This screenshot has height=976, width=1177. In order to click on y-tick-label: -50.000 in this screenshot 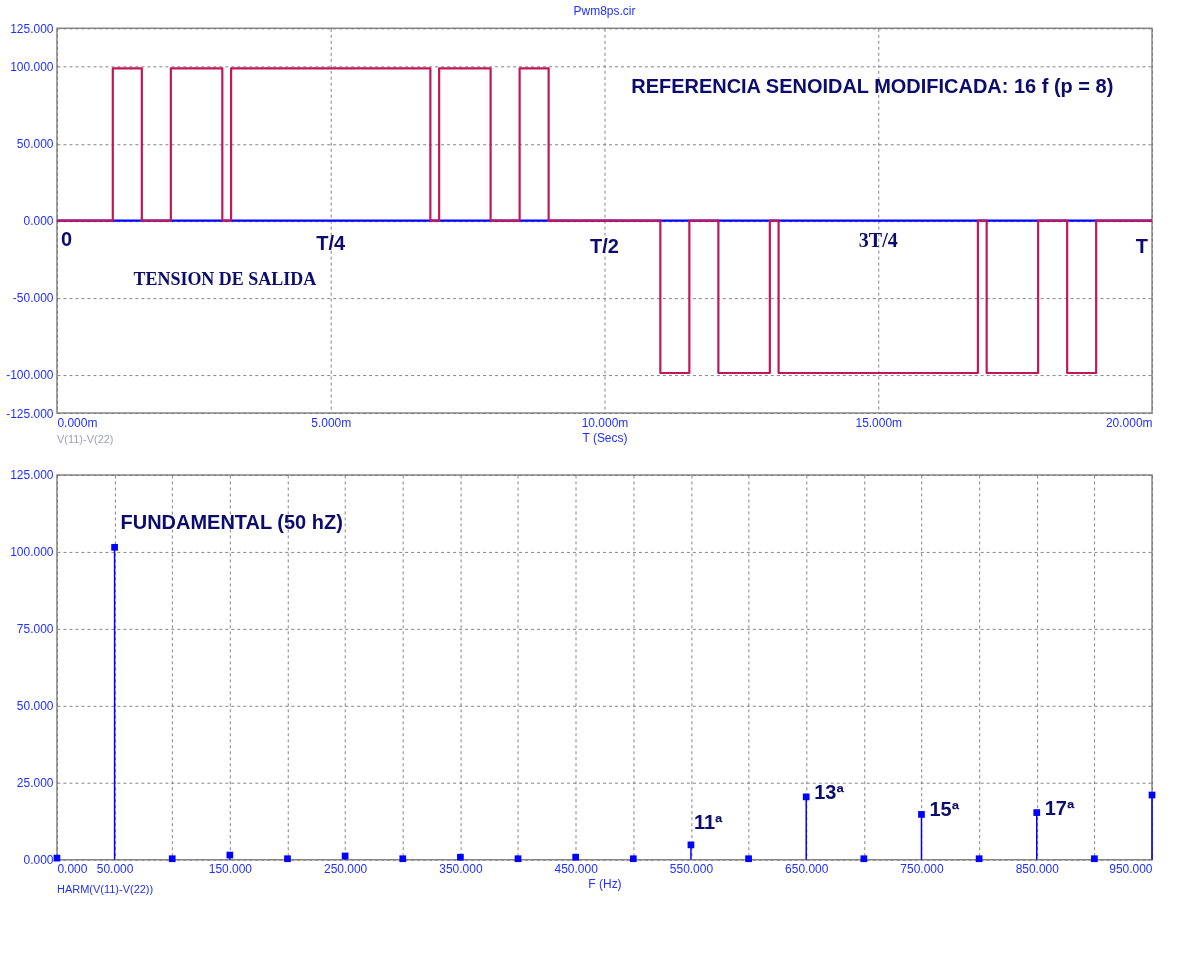, I will do `click(33, 298)`.